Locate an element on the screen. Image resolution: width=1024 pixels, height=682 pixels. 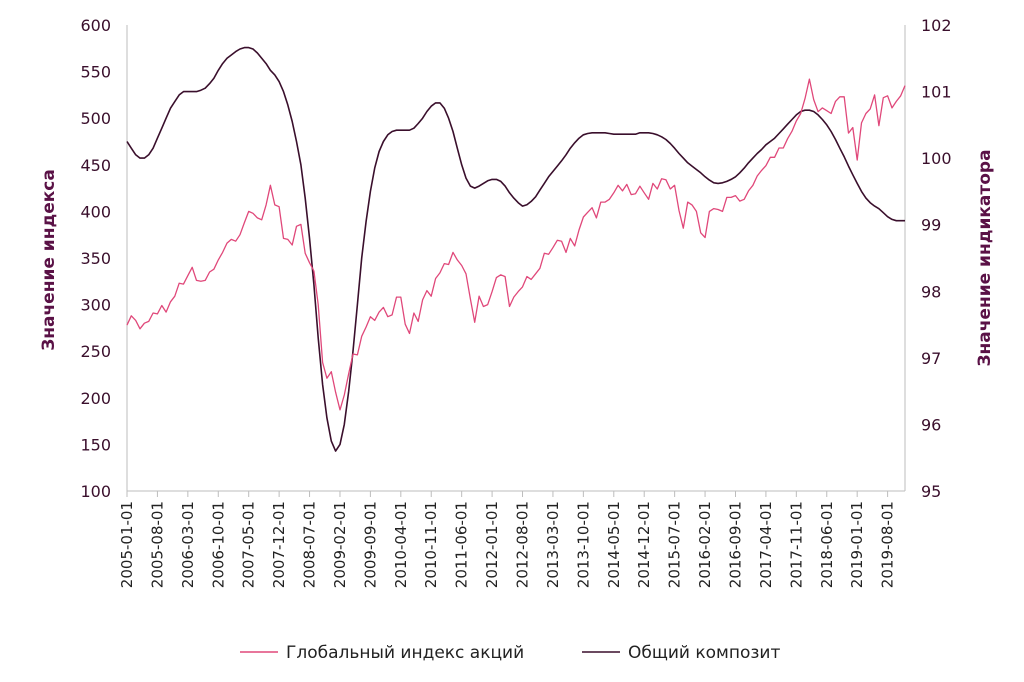
x-tick-label: 2005-01-01 is located at coordinates (127, 544).